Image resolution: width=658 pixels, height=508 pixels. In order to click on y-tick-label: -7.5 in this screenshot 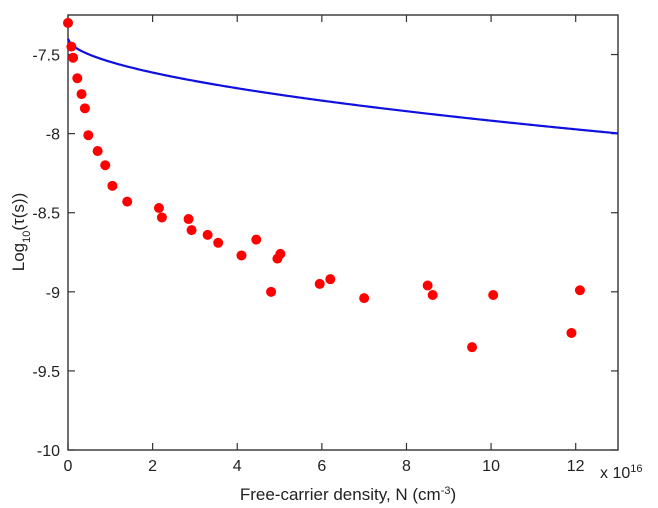, I will do `click(46, 56)`.